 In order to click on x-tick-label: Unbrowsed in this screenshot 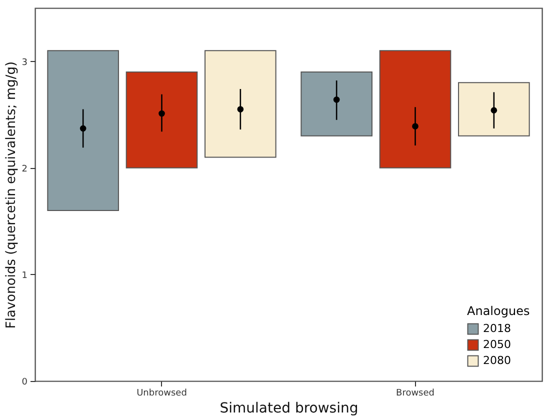, I will do `click(161, 393)`.